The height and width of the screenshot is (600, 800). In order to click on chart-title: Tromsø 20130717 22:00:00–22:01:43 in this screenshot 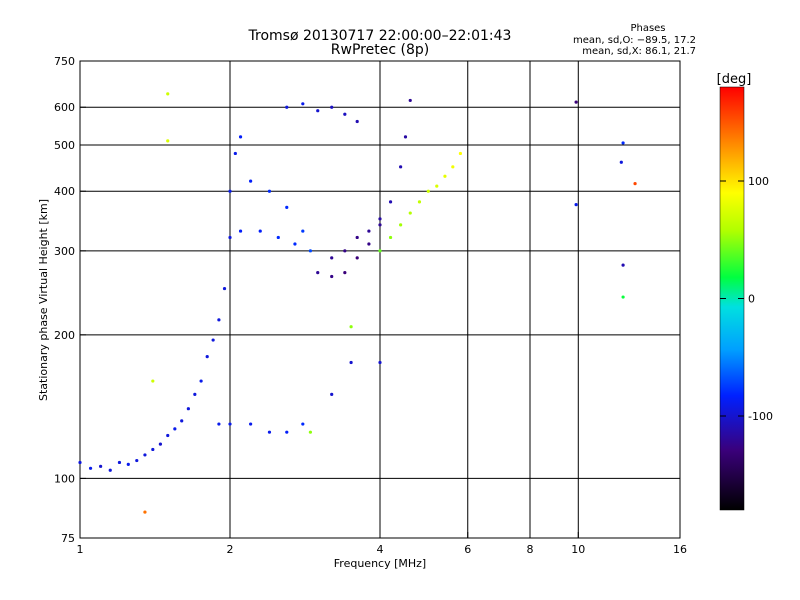, I will do `click(380, 36)`.